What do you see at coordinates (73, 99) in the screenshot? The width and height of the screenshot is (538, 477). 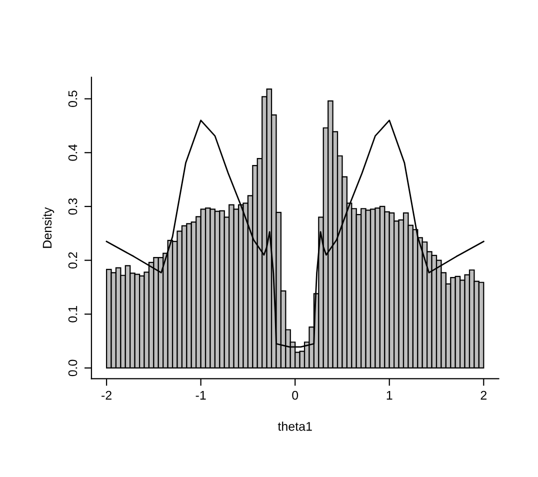 I see `y-tick-label: 0.5` at bounding box center [73, 99].